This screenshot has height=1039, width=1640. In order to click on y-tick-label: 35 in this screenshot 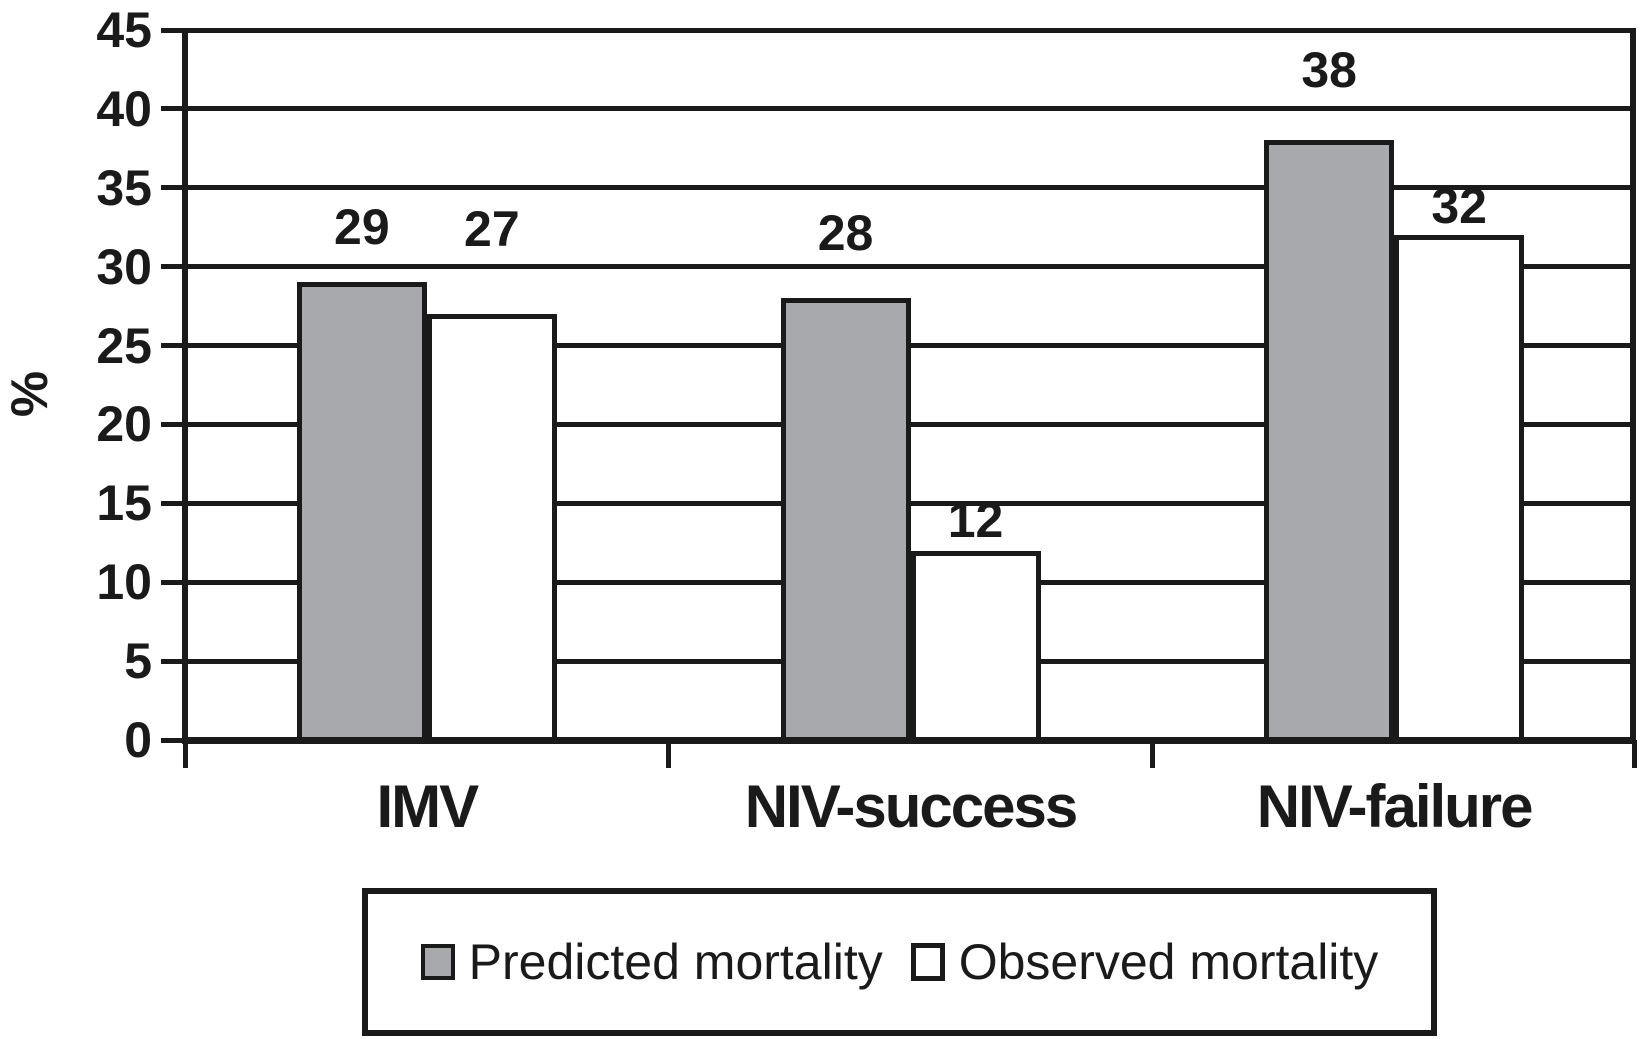, I will do `click(124, 187)`.